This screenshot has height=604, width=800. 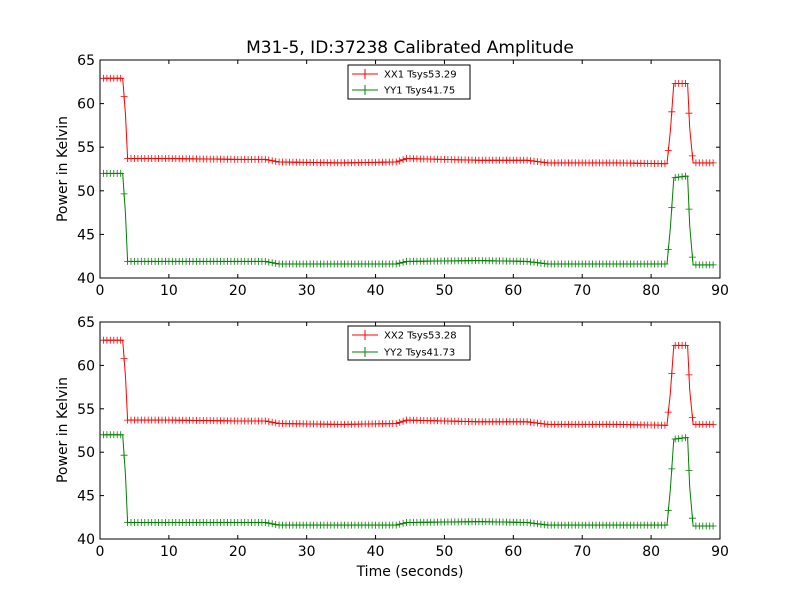 What do you see at coordinates (365, 90) in the screenshot?
I see `legend-marker-yy1` at bounding box center [365, 90].